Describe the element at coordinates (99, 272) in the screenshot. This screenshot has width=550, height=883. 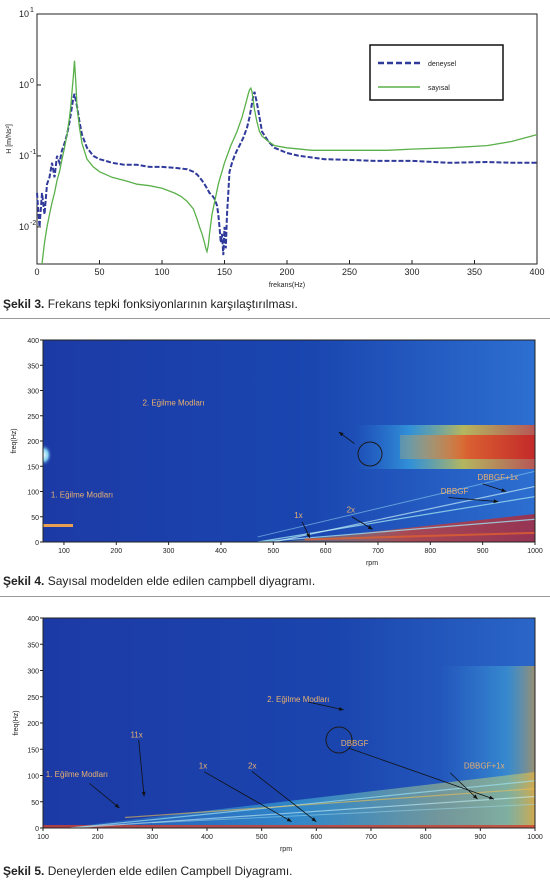
I see `frf-x-tick-label: 50` at that location.